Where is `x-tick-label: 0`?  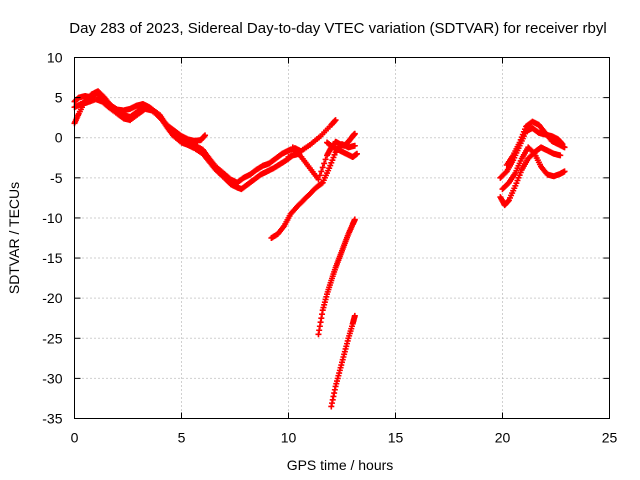
x-tick-label: 0 is located at coordinates (75, 438).